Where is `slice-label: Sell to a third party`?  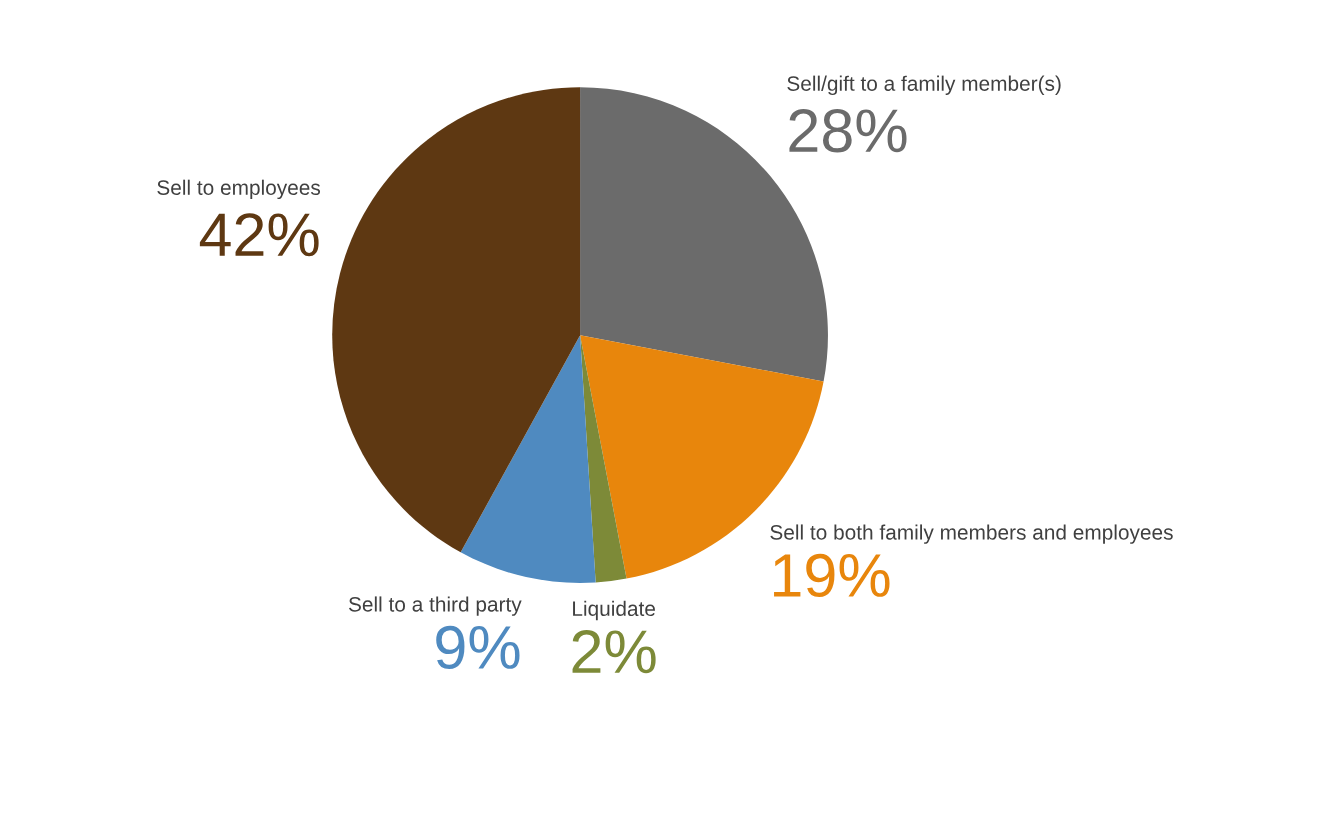 slice-label: Sell to a third party is located at coordinates (435, 606).